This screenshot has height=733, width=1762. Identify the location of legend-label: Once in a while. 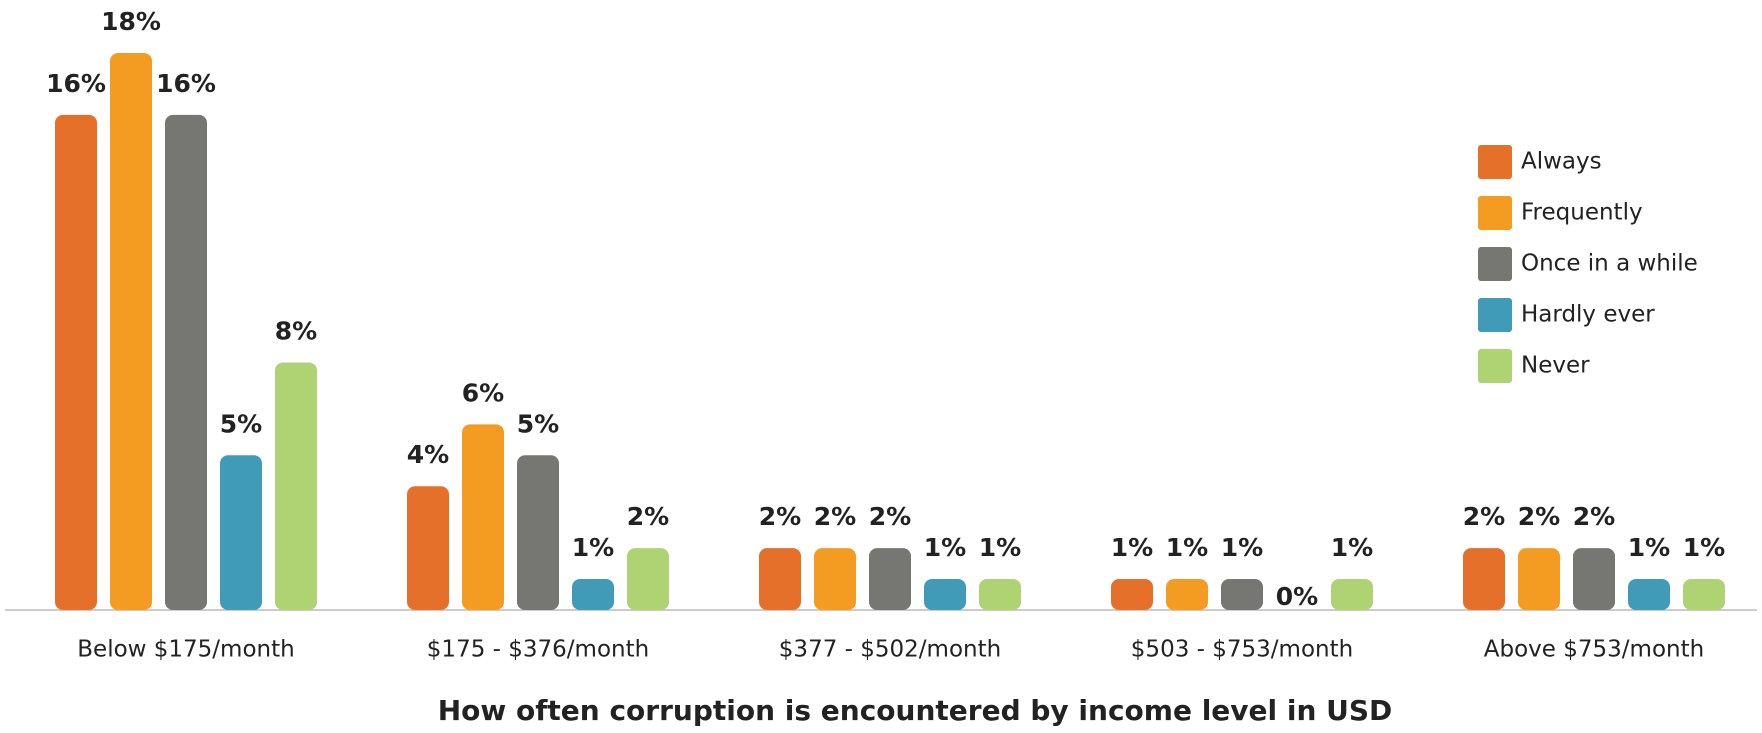
(1609, 264).